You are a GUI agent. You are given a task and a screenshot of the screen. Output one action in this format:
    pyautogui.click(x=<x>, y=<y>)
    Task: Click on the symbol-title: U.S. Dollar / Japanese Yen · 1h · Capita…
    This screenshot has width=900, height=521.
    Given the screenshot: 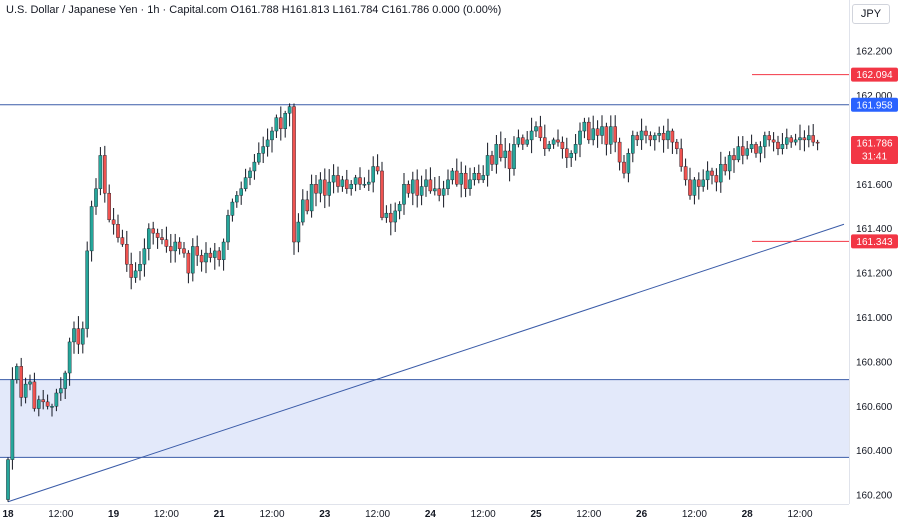 What is the action you would take?
    pyautogui.click(x=117, y=10)
    